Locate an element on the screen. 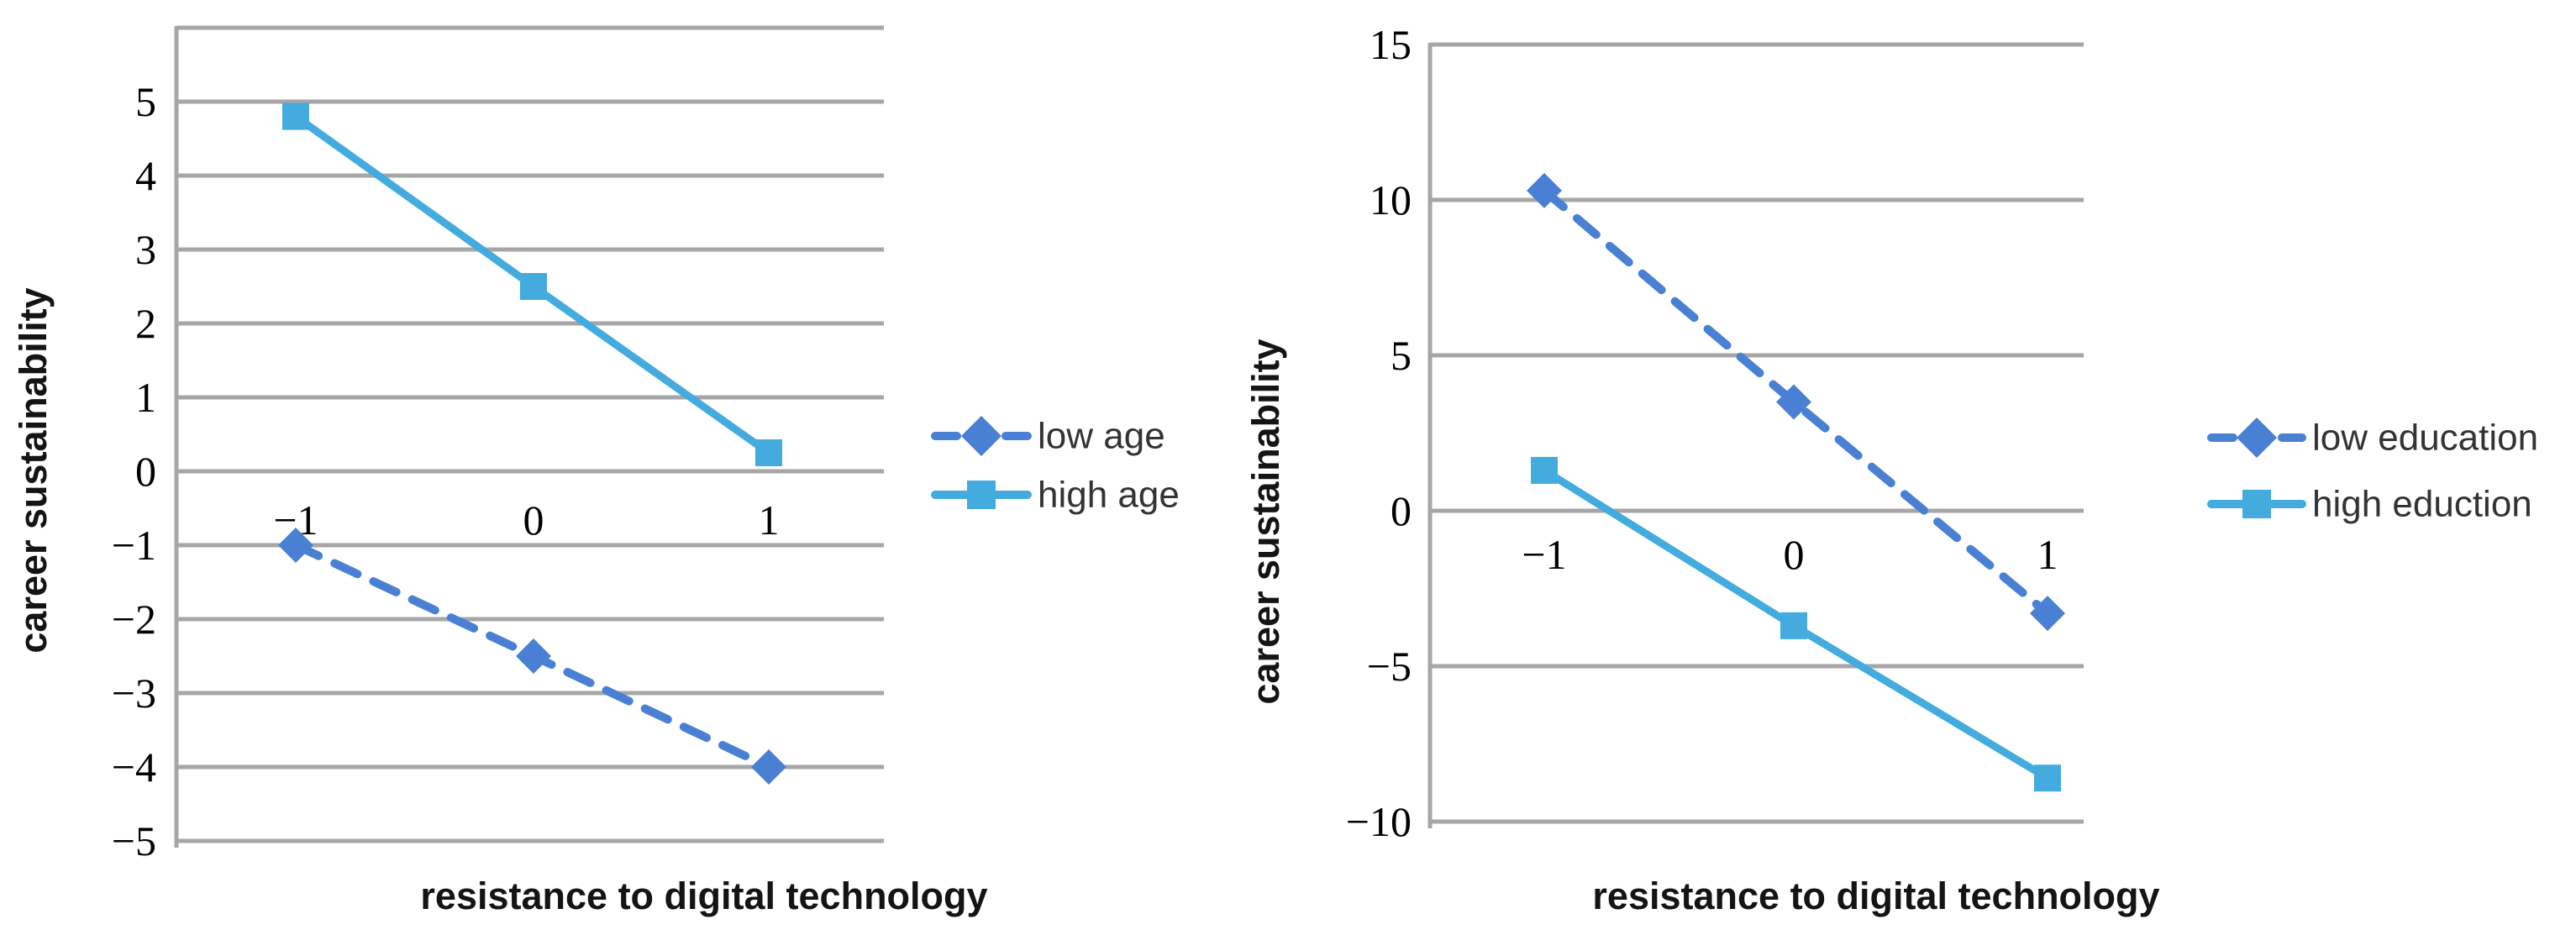 The height and width of the screenshot is (935, 2576). legend-swatch-diamond-low-education is located at coordinates (2257, 438).